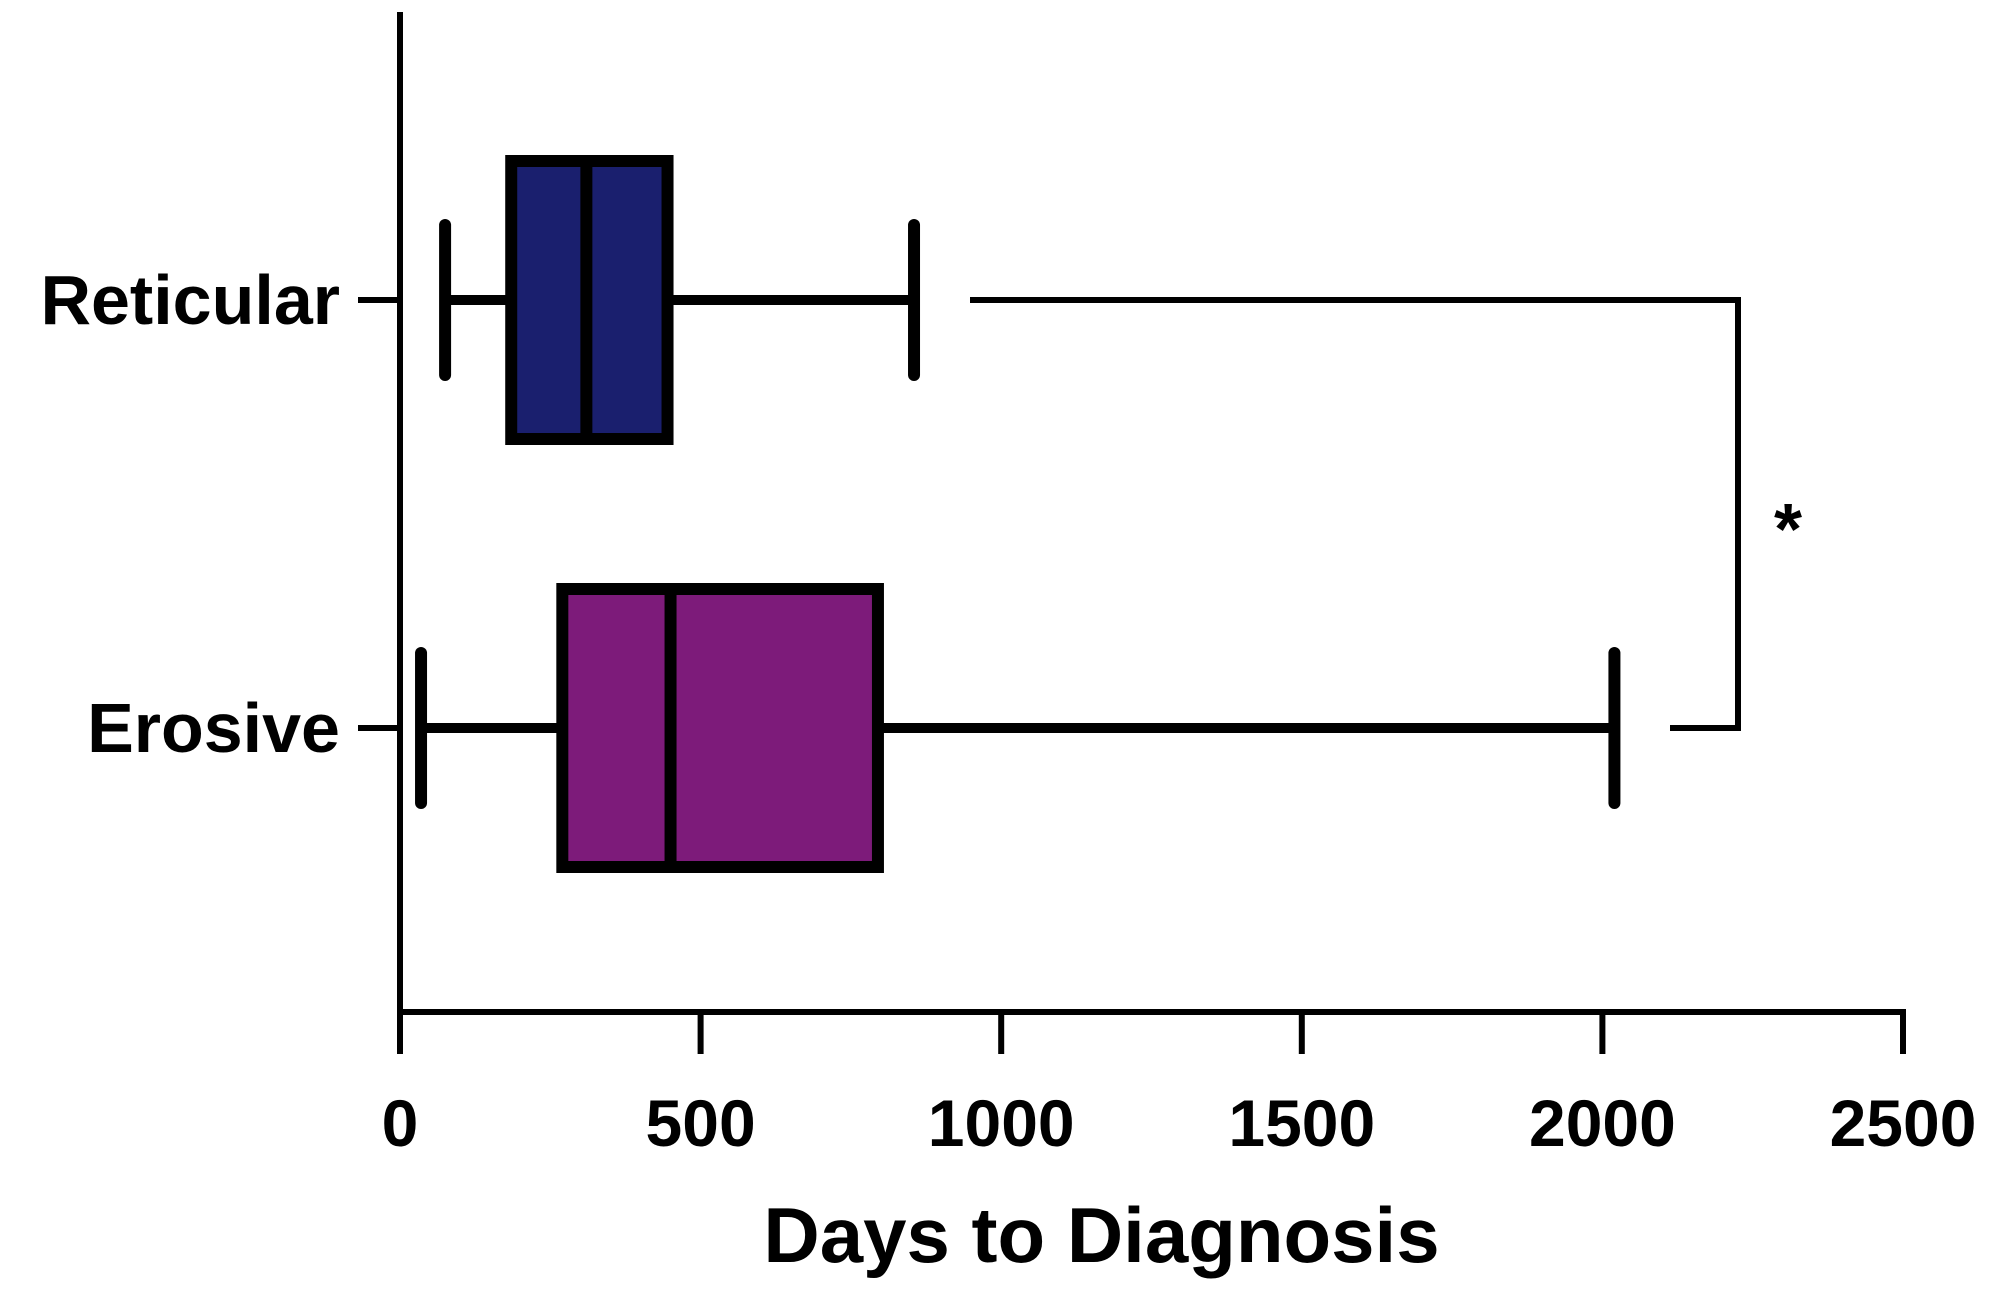  Describe the element at coordinates (1788, 530) in the screenshot. I see `significance-marker: *` at that location.